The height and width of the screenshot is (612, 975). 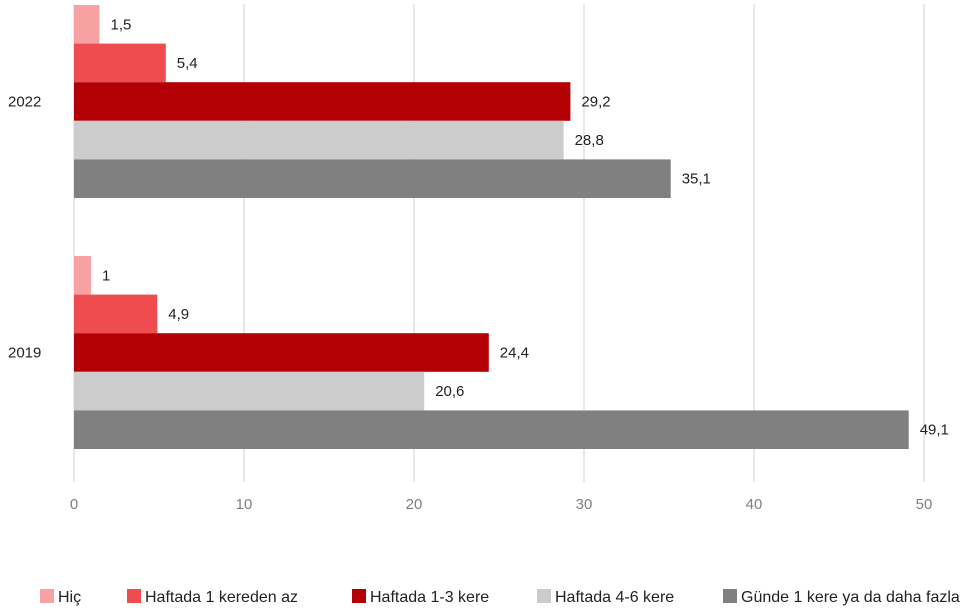 What do you see at coordinates (106, 275) in the screenshot?
I see `data-label: 1` at bounding box center [106, 275].